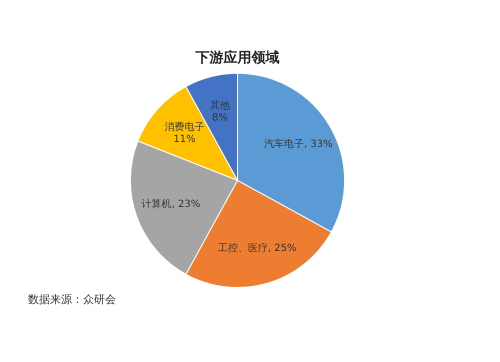  I want to click on slice-label: 工控、医疗, 25%, so click(257, 248).